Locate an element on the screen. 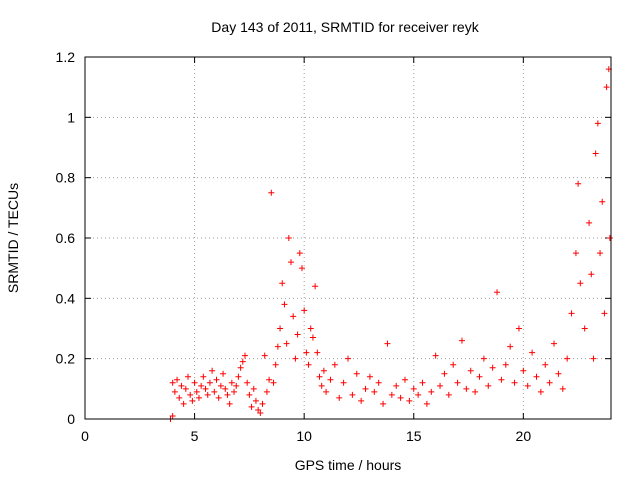 The width and height of the screenshot is (640, 480). y-tick-label: 0.4 is located at coordinates (66, 298).